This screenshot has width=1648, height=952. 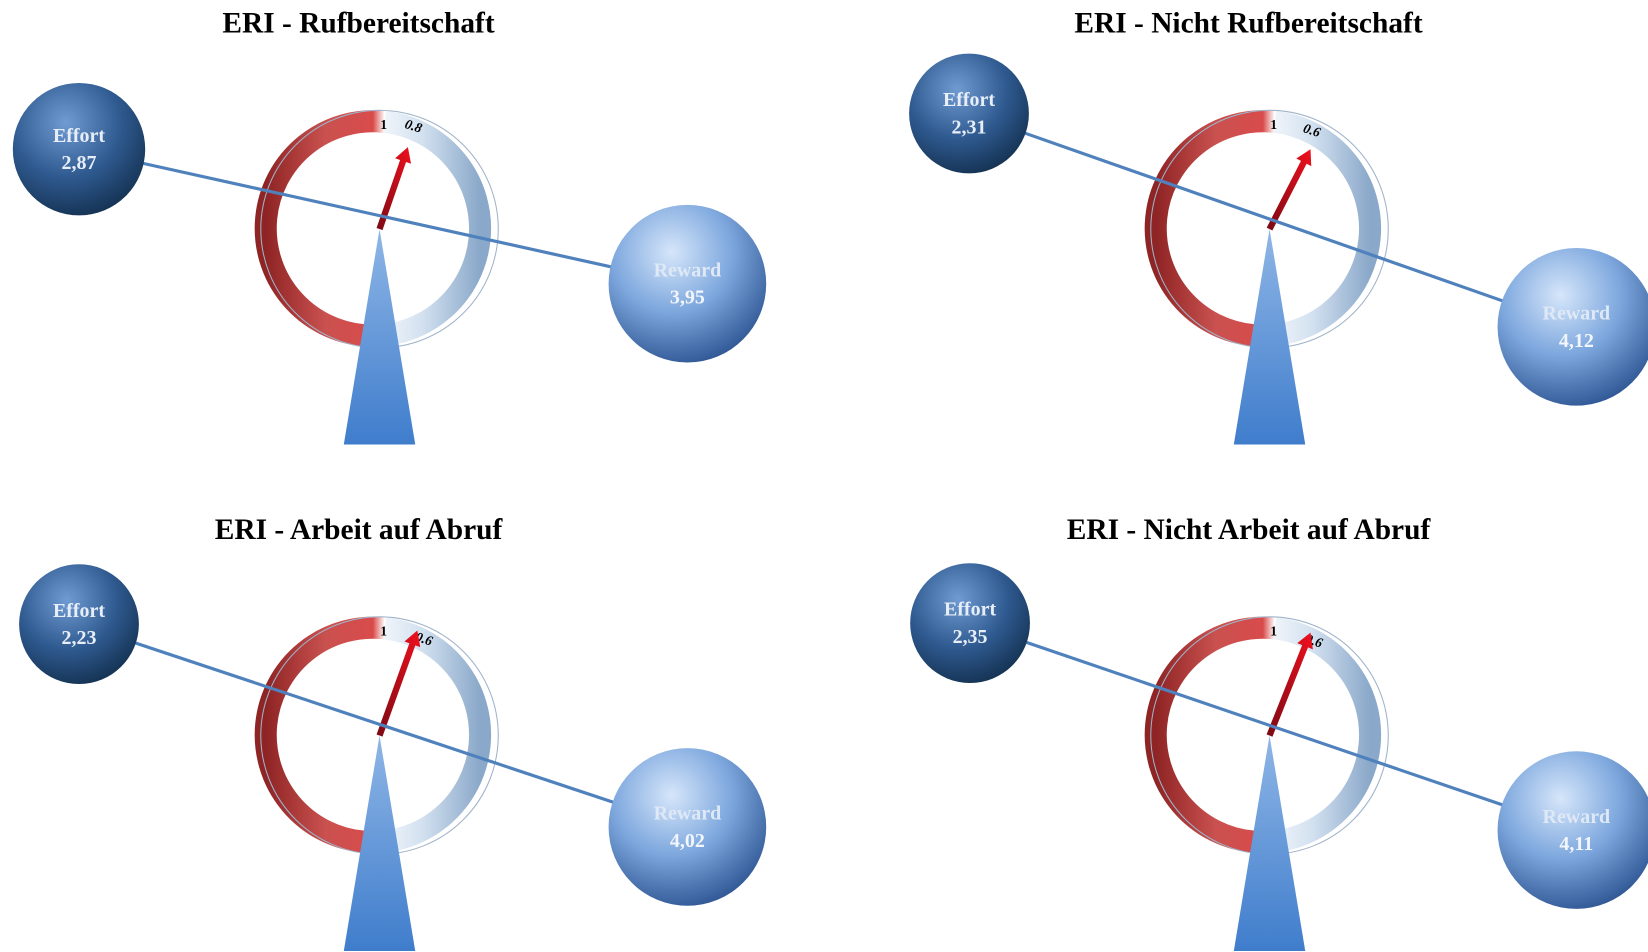 What do you see at coordinates (358, 24) in the screenshot?
I see `panel-title: ERI - Rufbereitschaft` at bounding box center [358, 24].